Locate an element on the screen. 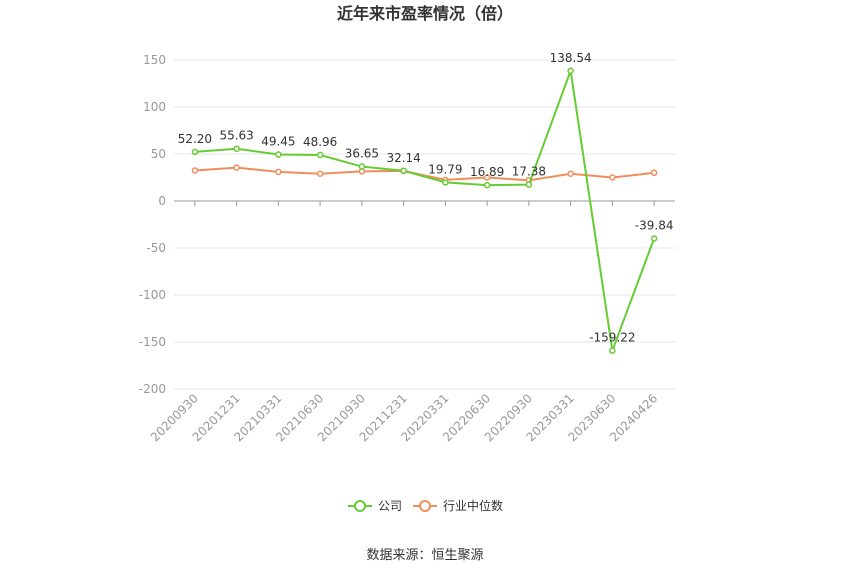 This screenshot has width=850, height=575. legend-item-1: 行业中位数 is located at coordinates (458, 505).